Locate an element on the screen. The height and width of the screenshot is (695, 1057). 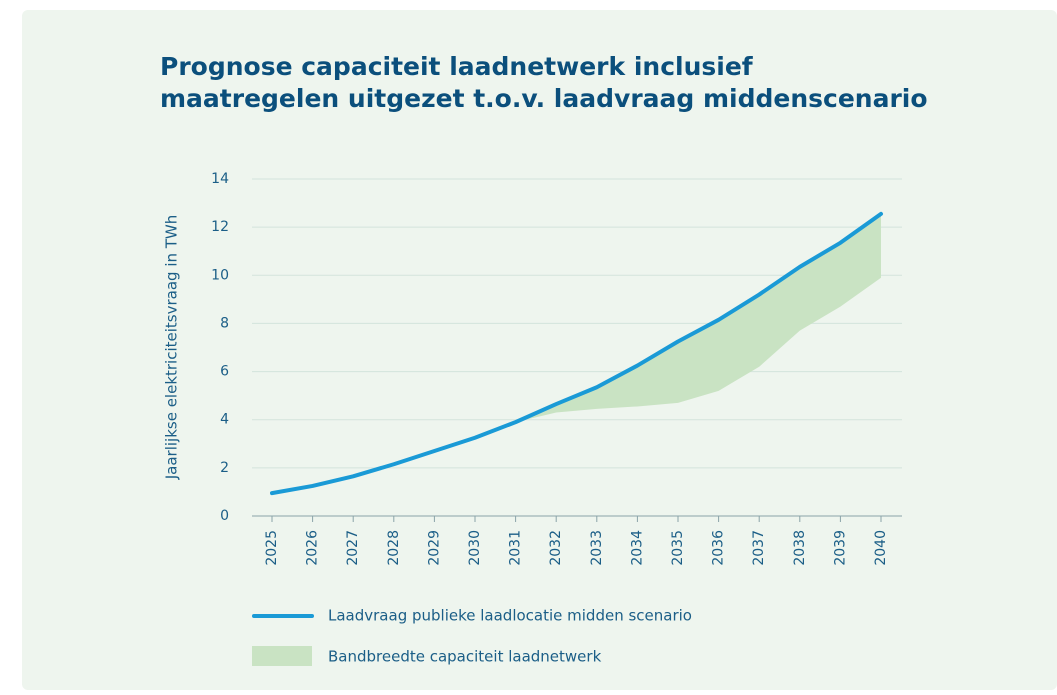
y-tick-label: 2 is located at coordinates (224, 468).